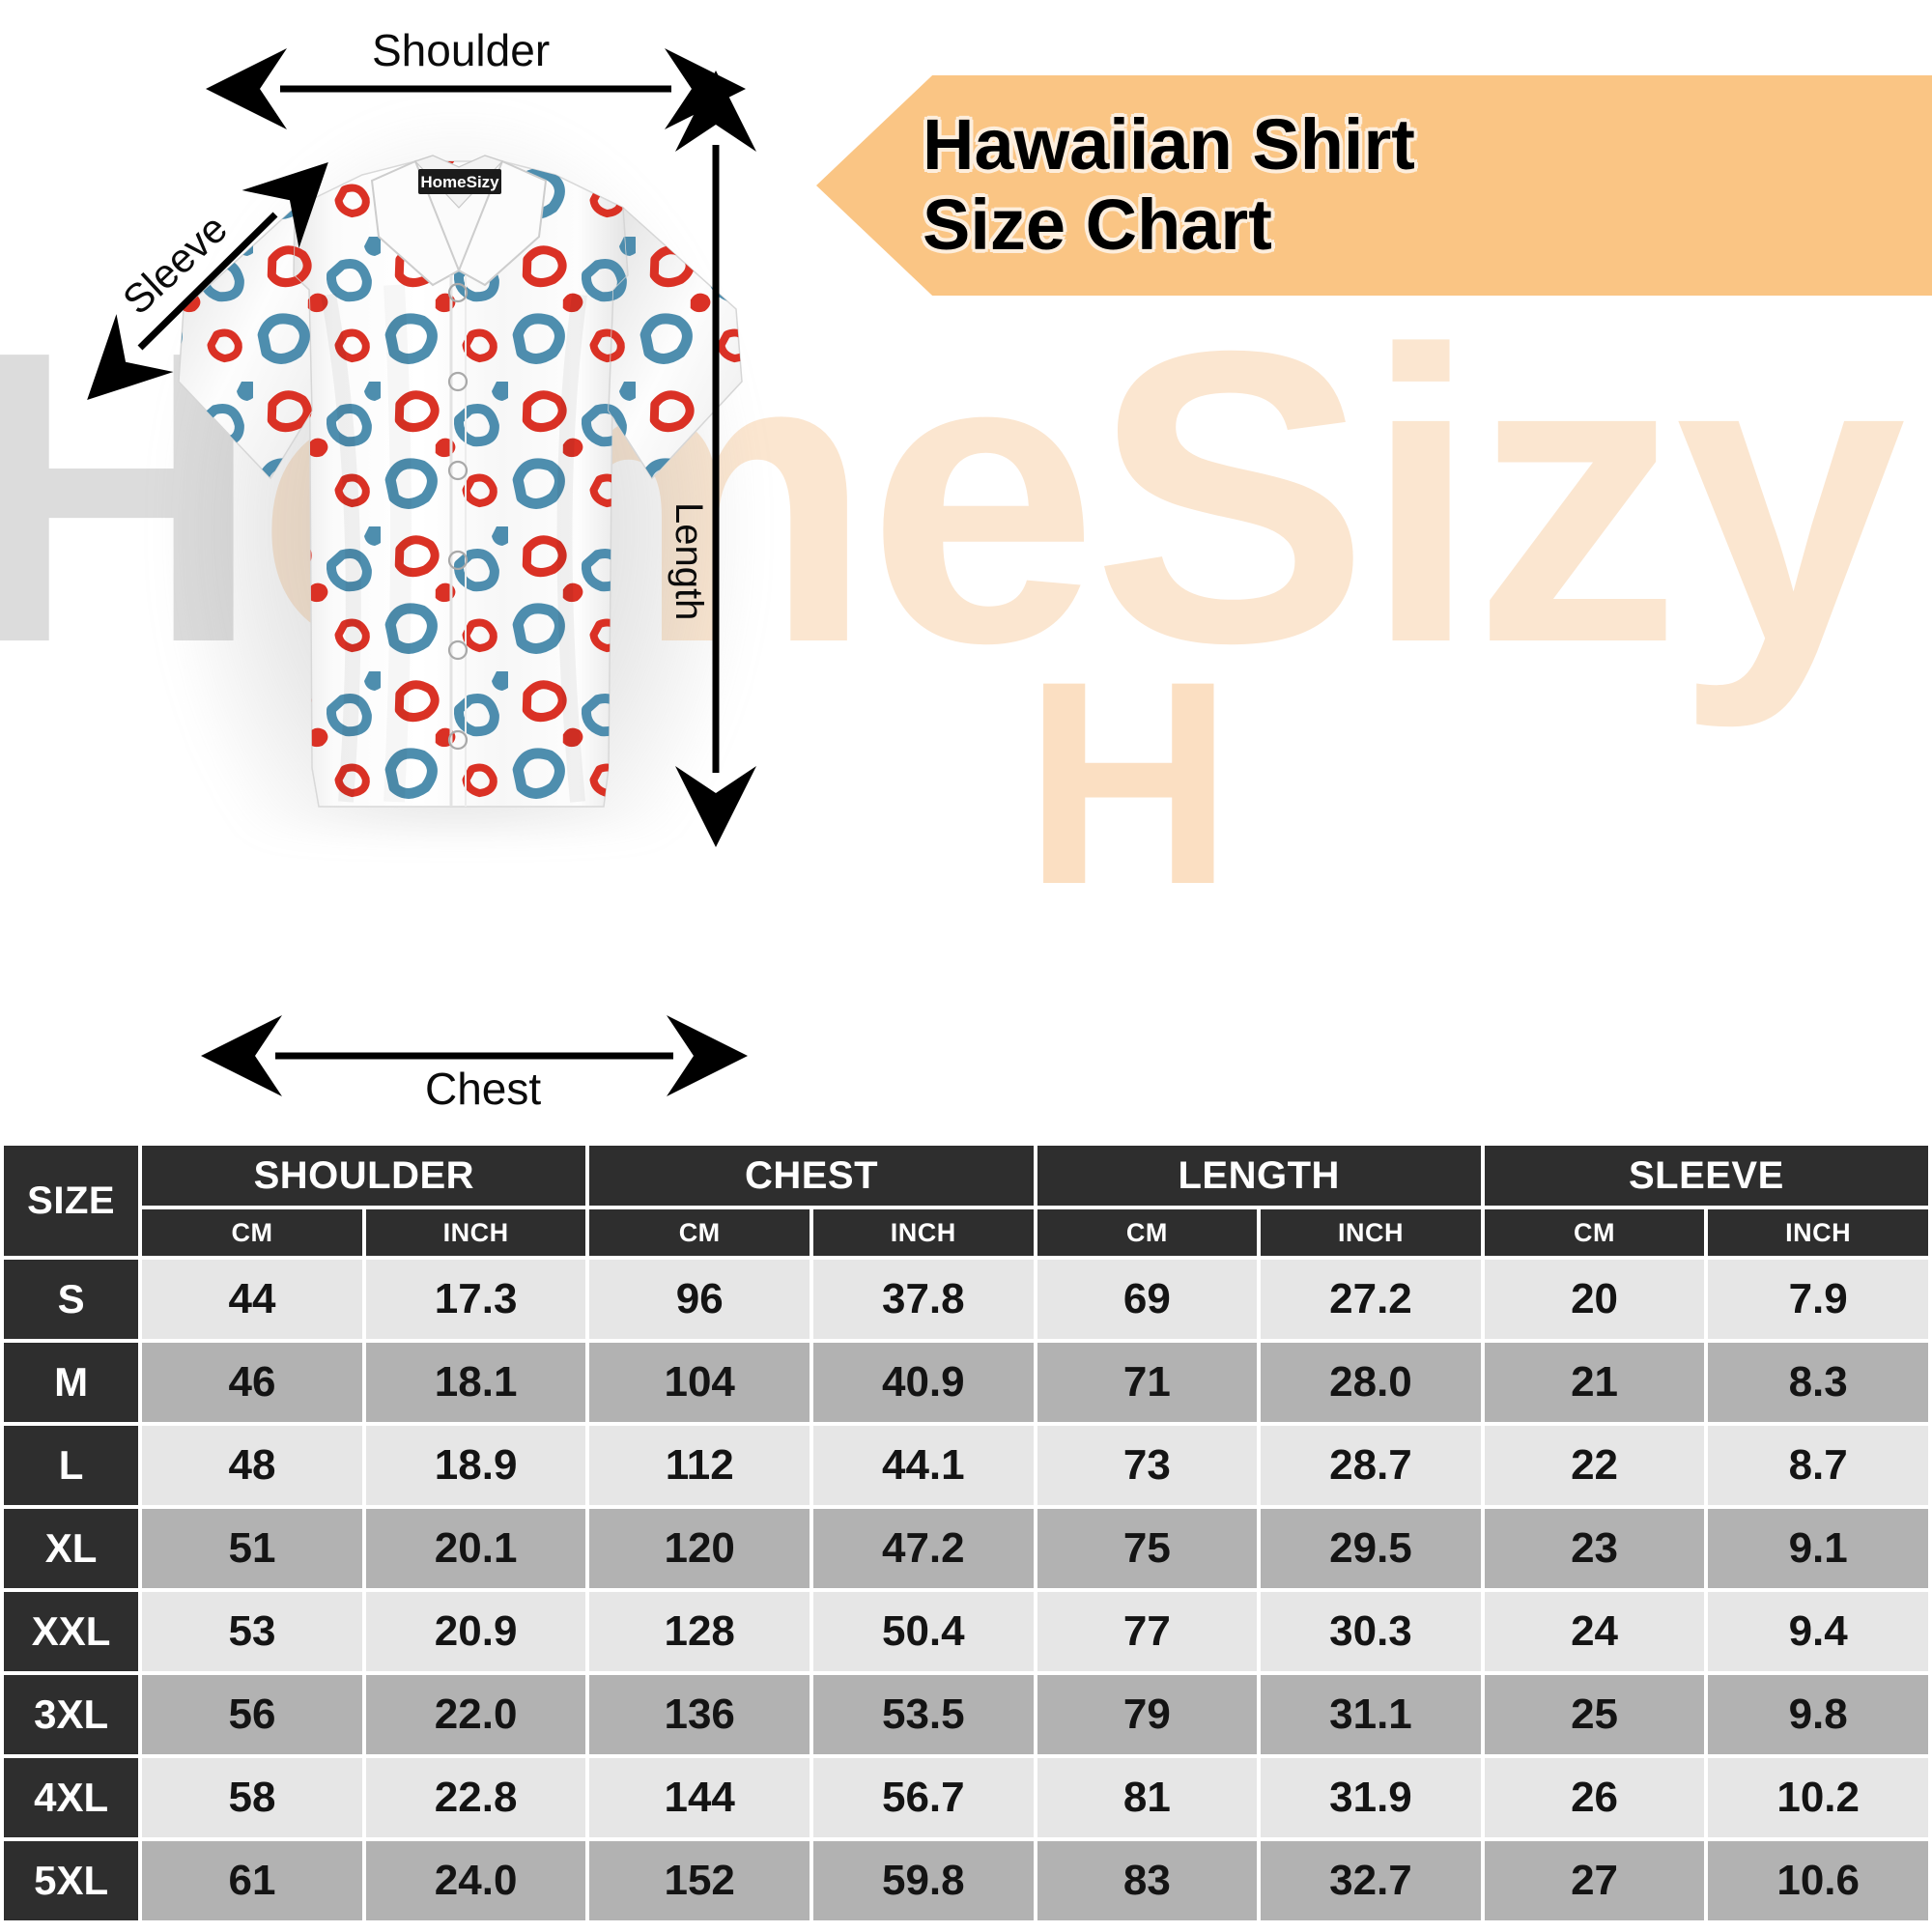 Image resolution: width=1932 pixels, height=1932 pixels. What do you see at coordinates (923, 1548) in the screenshot?
I see `cell-value: 47.2` at bounding box center [923, 1548].